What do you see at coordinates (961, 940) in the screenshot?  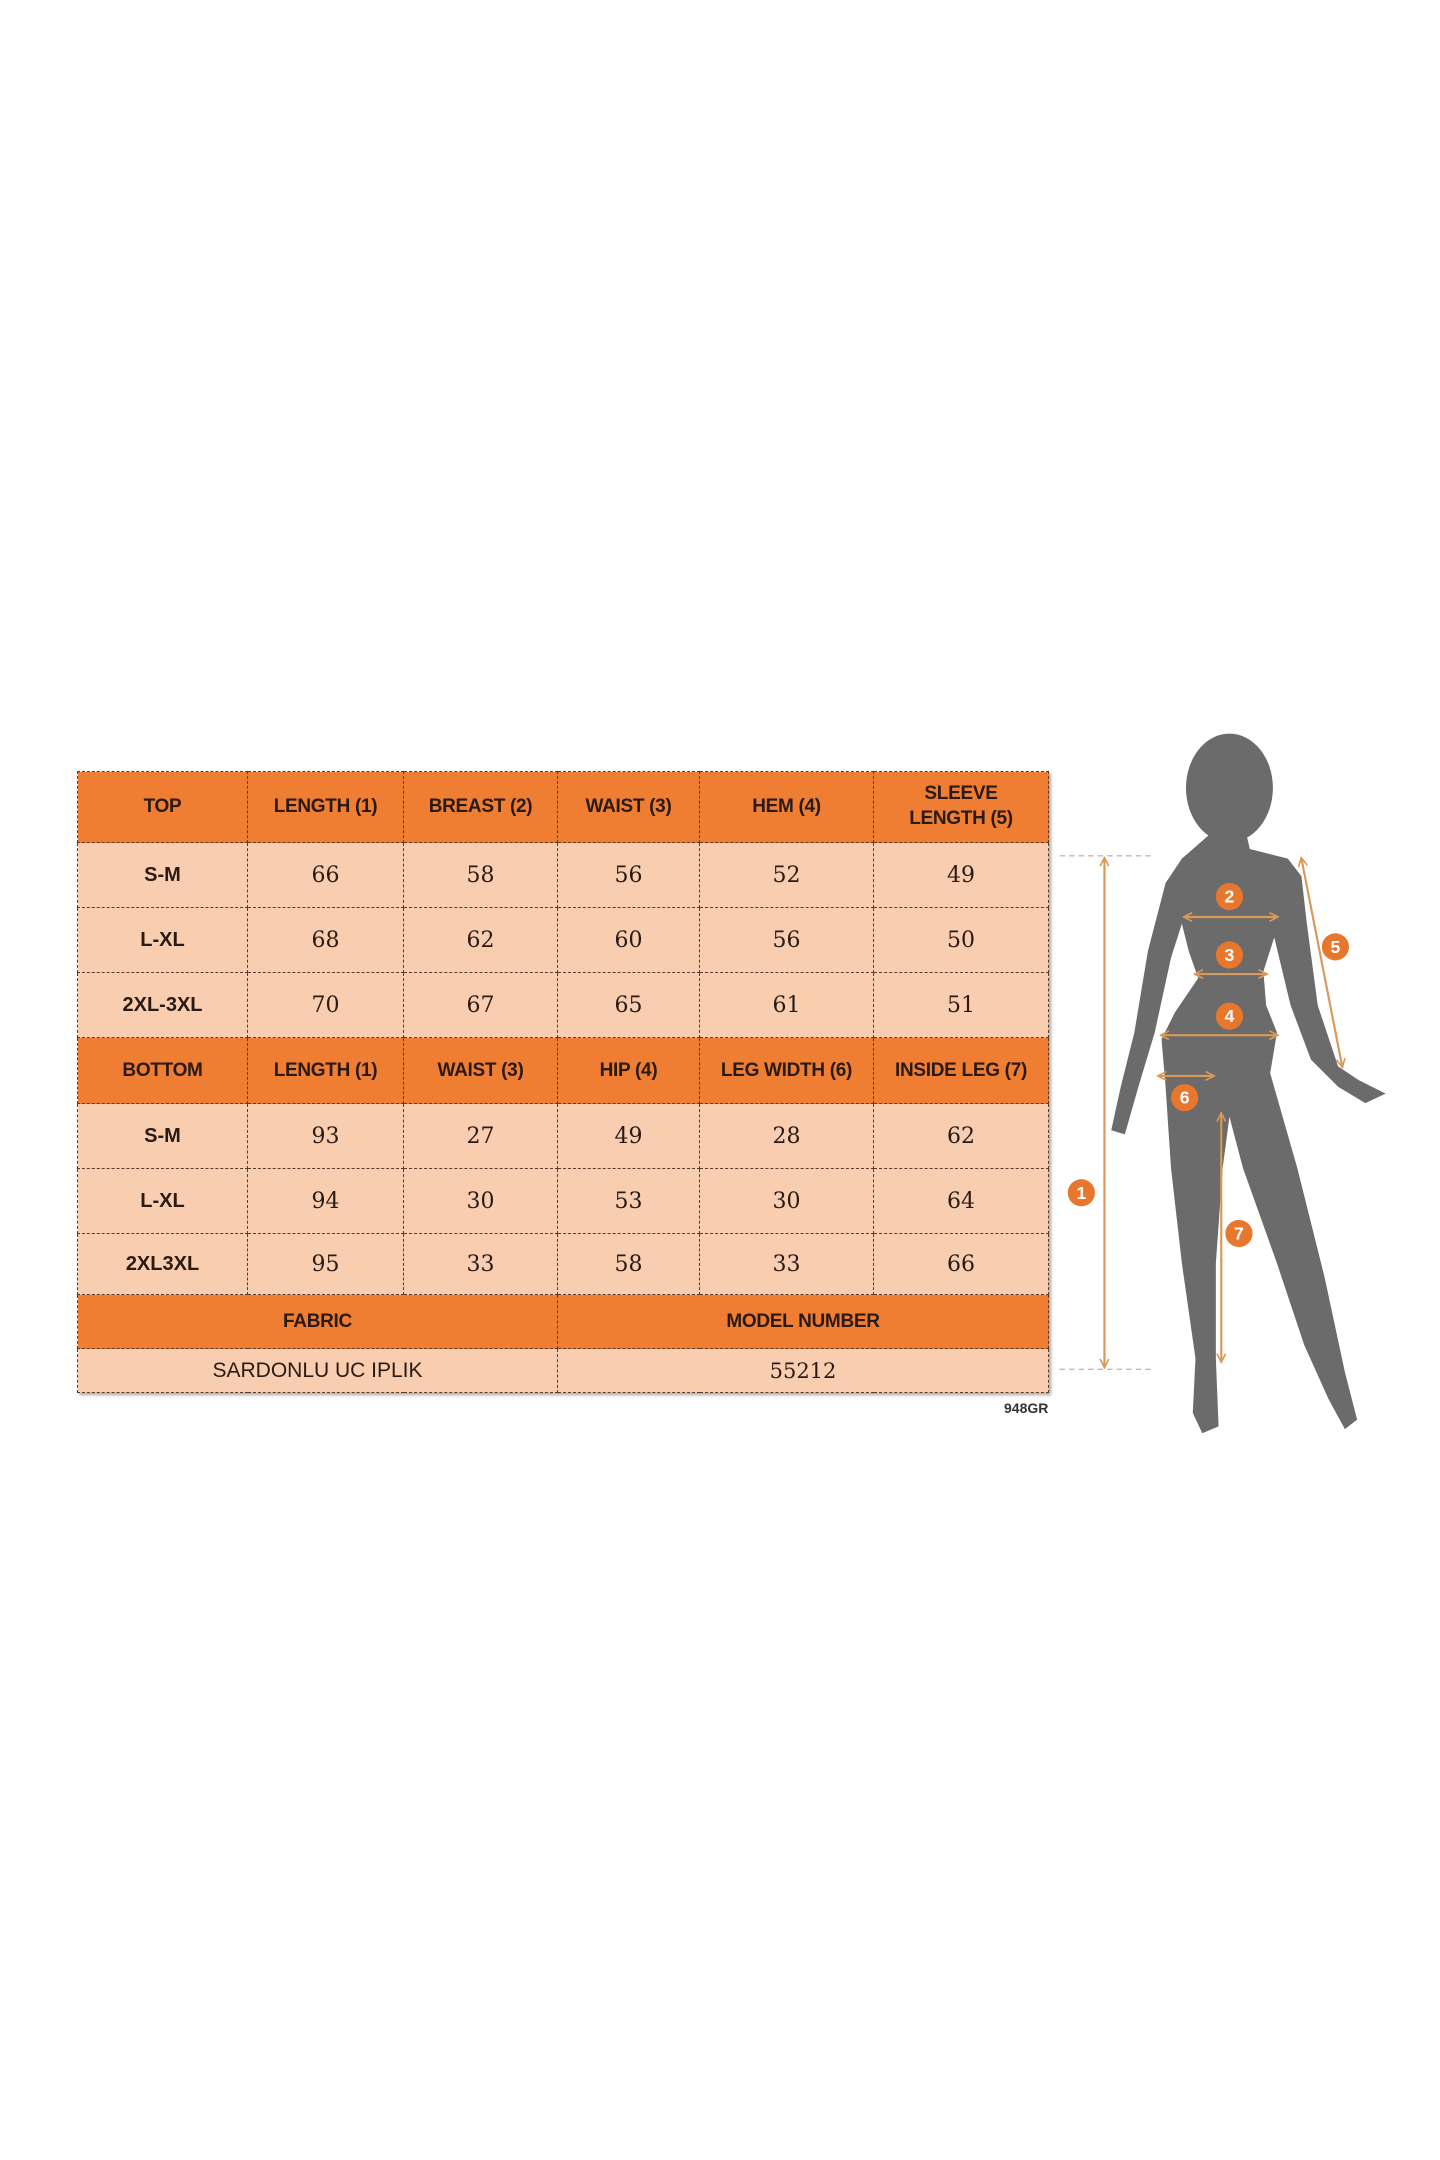 I see `value-cell: 50` at bounding box center [961, 940].